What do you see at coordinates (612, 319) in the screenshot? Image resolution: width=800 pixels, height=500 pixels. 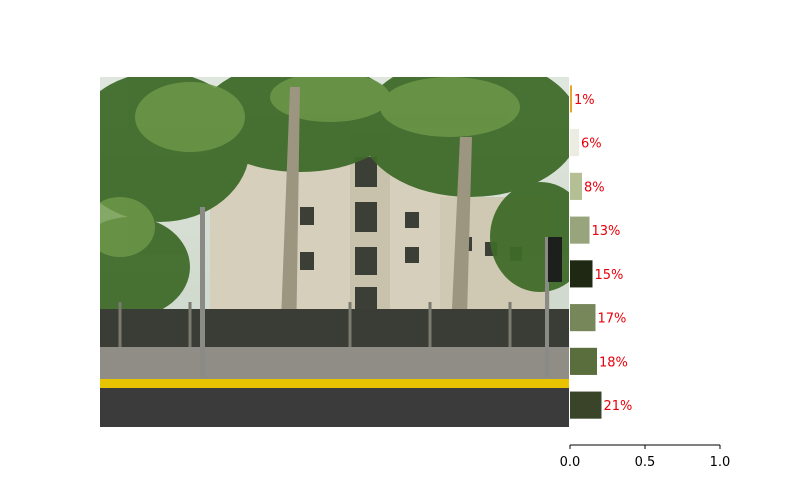 I see `bar-value-label-5: 17%` at bounding box center [612, 319].